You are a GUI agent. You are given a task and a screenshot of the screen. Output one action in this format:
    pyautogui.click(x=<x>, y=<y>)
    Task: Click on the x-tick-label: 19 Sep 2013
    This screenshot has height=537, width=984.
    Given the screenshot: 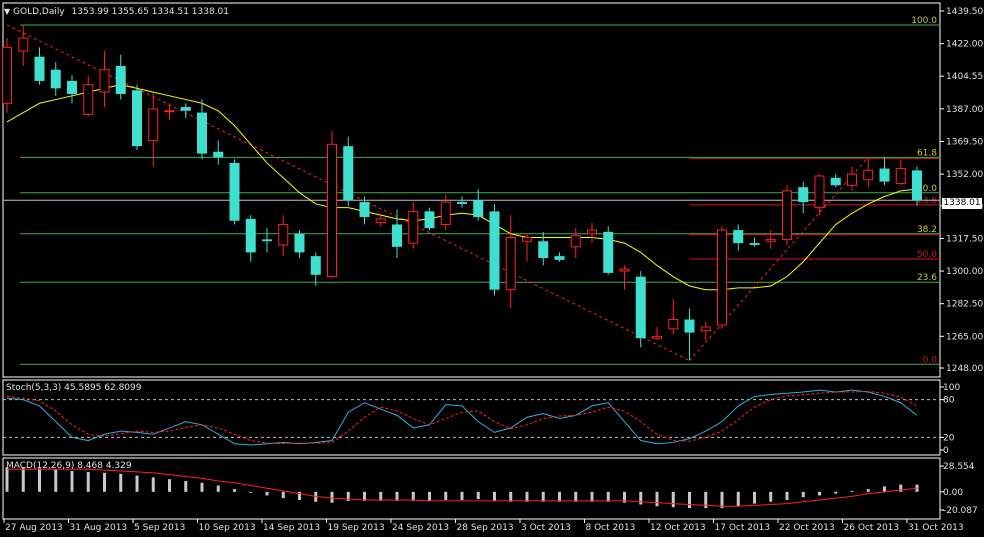 What is the action you would take?
    pyautogui.click(x=356, y=528)
    